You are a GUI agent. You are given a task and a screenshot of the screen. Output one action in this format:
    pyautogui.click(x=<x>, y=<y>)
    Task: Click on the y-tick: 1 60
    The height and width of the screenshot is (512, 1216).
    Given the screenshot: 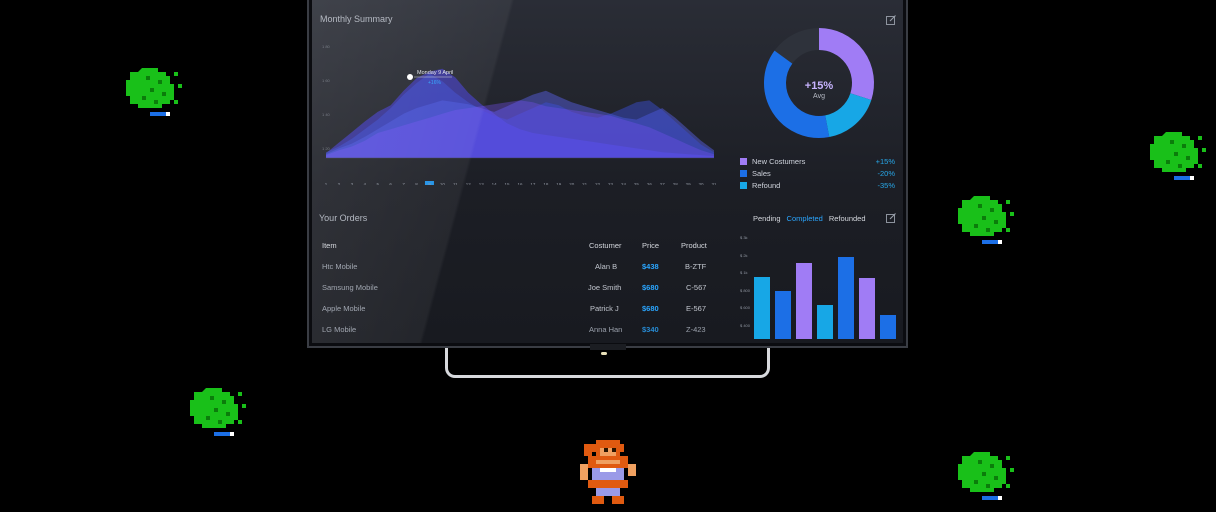 What is the action you would take?
    pyautogui.click(x=326, y=80)
    